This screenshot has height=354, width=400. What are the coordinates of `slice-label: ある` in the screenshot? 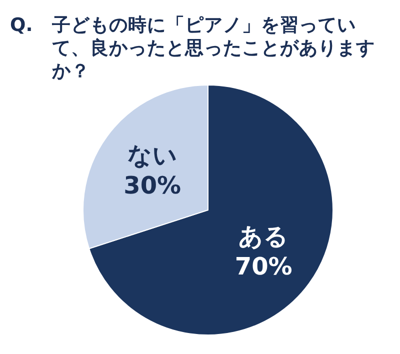 It's located at (263, 236).